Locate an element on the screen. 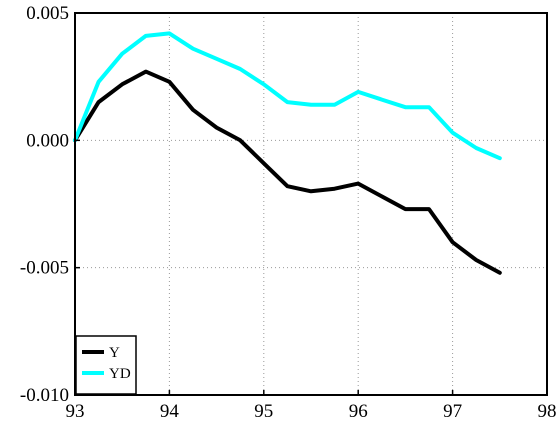 The image size is (557, 432). legend-box is located at coordinates (106, 365).